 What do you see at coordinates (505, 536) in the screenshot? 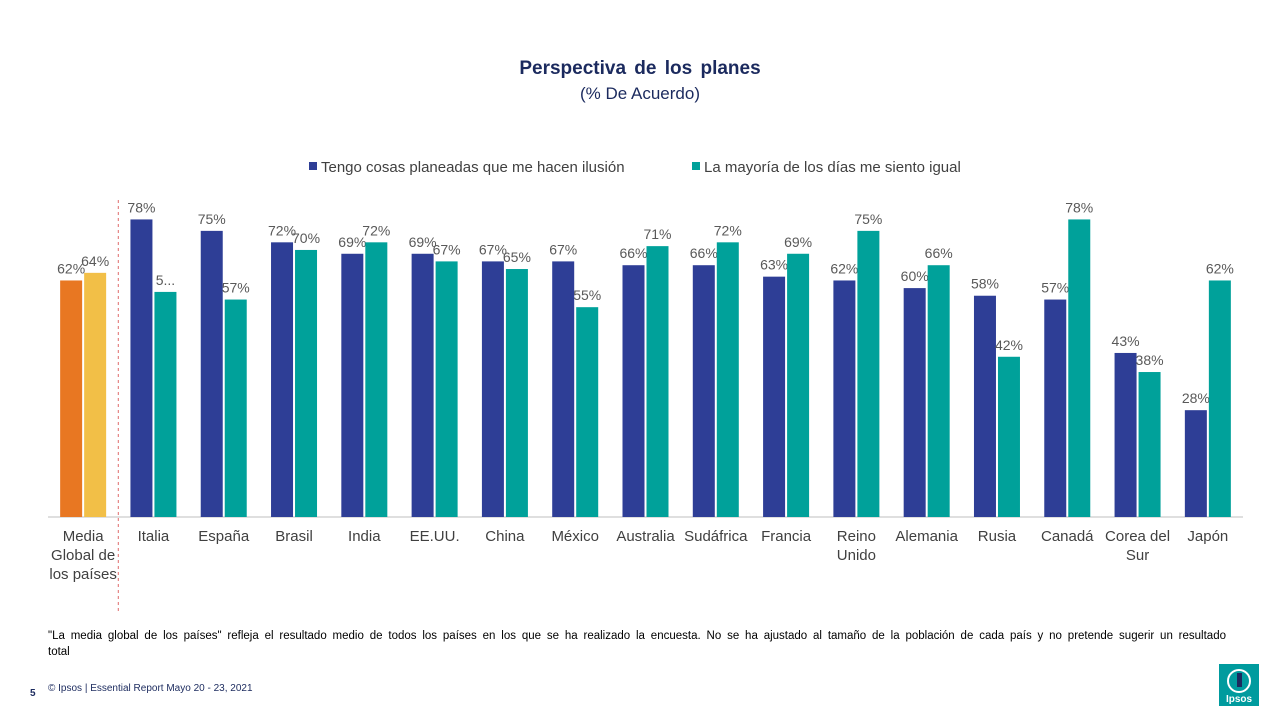
I see `x-tick-label: China` at bounding box center [505, 536].